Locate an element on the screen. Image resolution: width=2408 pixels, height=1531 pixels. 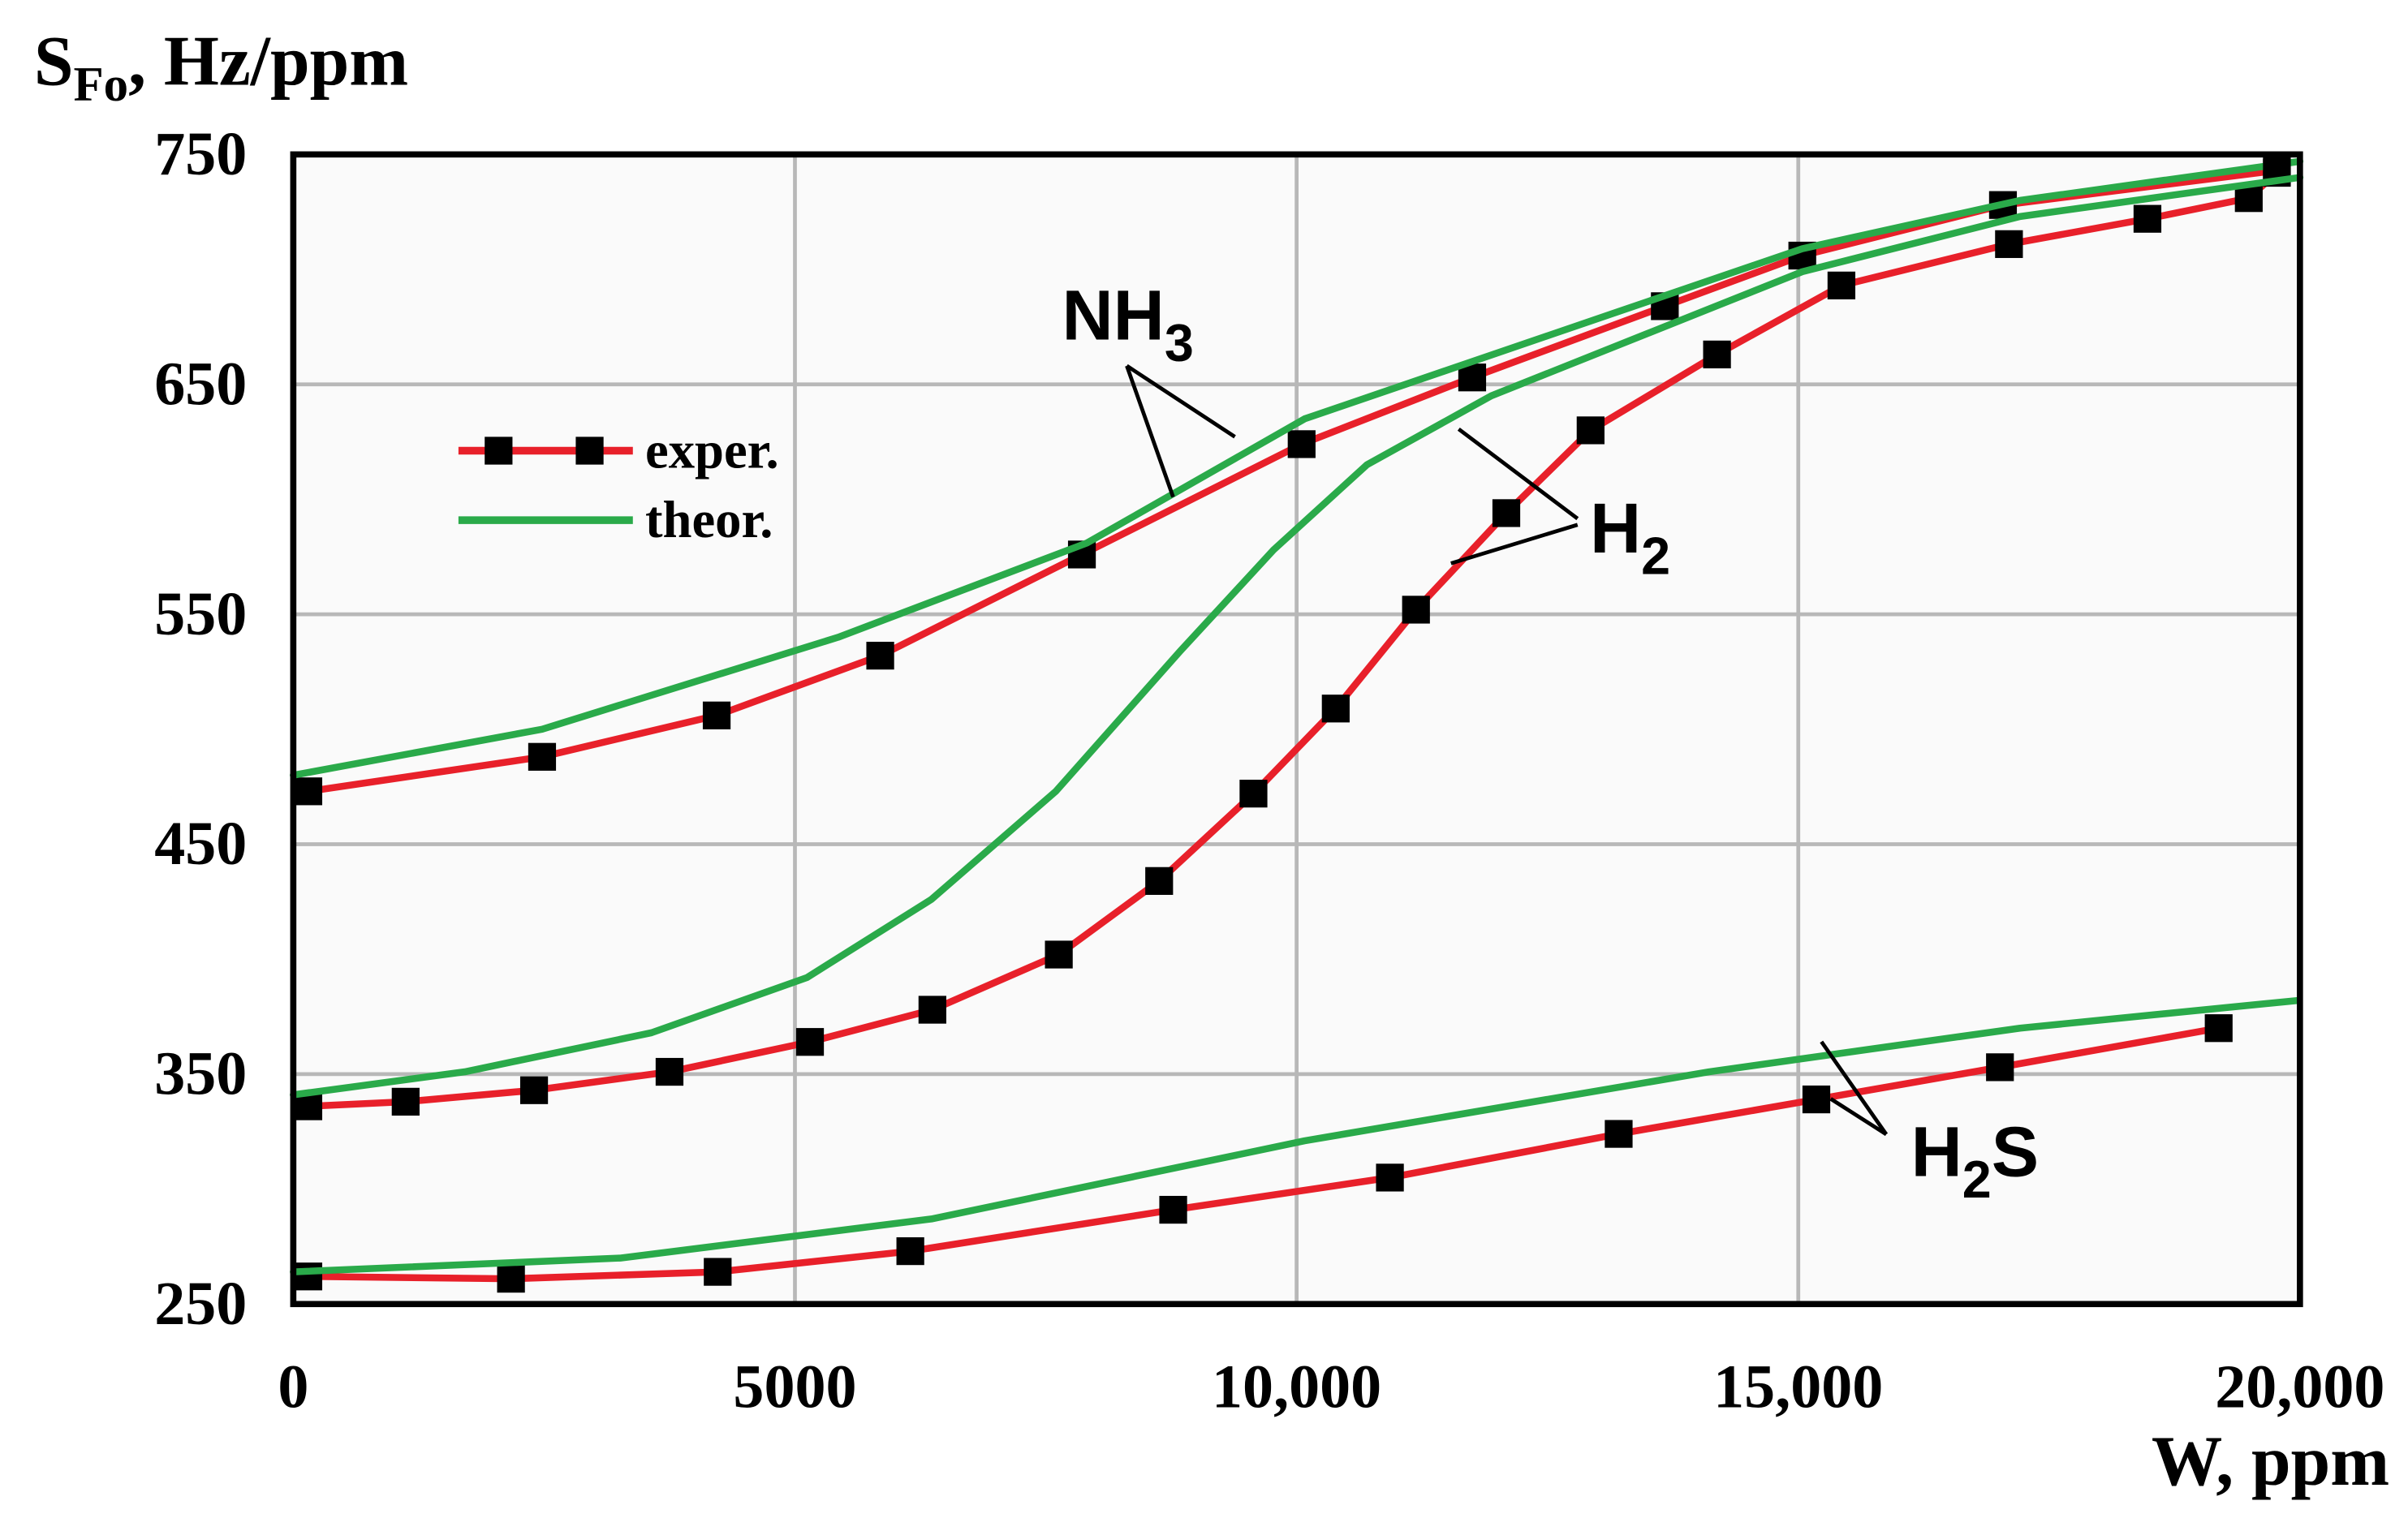
y-tick-label: 650 is located at coordinates (201, 384).